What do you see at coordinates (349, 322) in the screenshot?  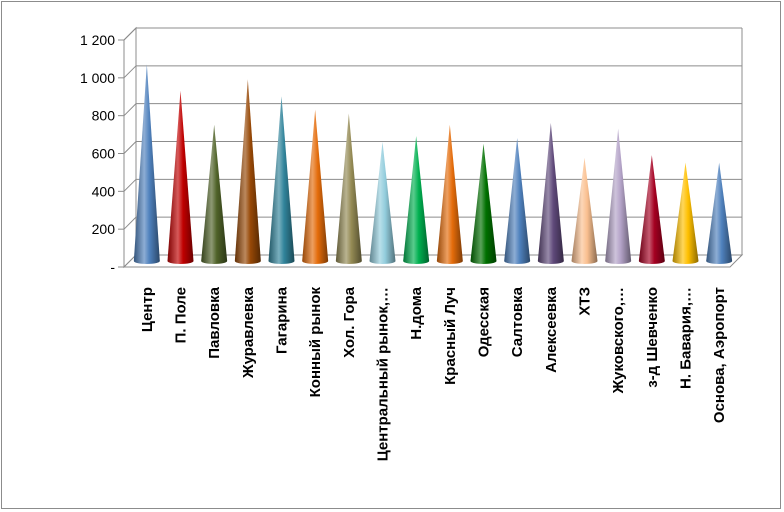 I see `x-category-label: Хол. Гора` at bounding box center [349, 322].